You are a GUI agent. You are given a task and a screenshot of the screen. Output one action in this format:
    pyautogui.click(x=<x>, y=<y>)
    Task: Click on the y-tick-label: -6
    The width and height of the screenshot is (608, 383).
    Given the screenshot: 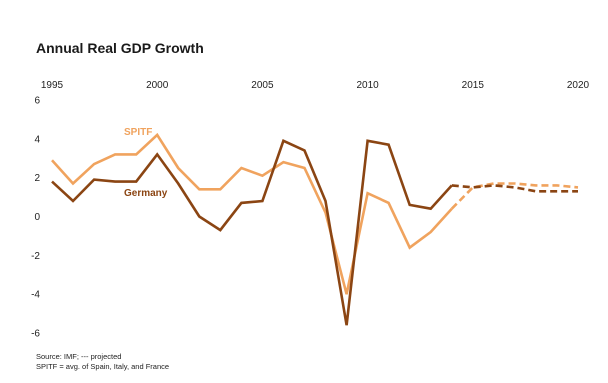 What is the action you would take?
    pyautogui.click(x=35, y=334)
    